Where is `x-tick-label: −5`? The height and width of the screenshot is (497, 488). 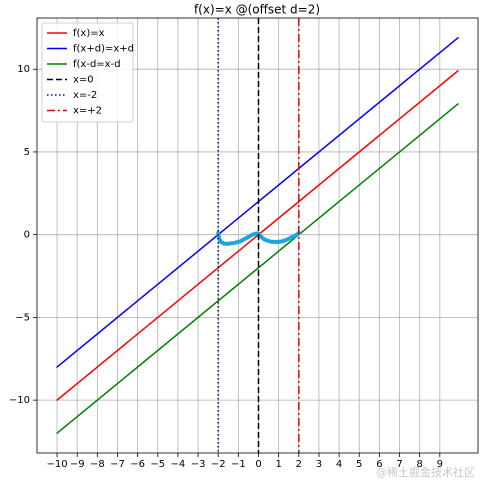
x-tick-label: −5 is located at coordinates (157, 464).